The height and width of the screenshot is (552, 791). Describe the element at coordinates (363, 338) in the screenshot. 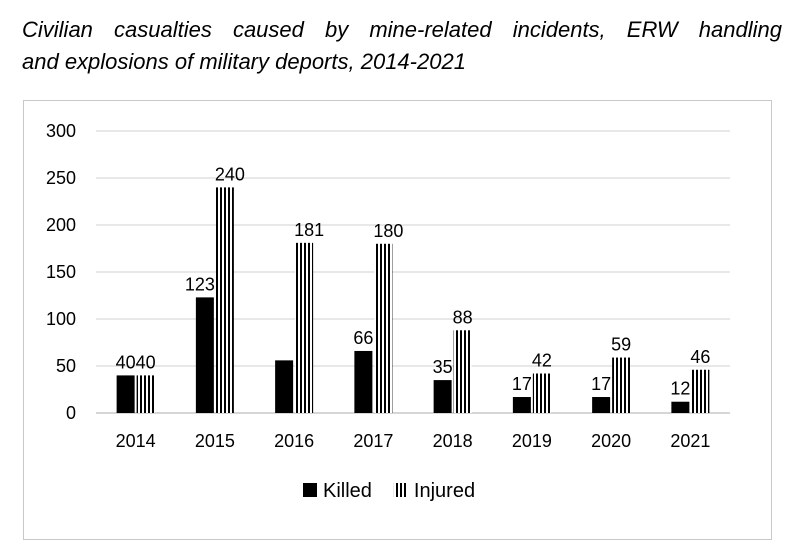

I see `data-label-killed-2017: 66` at that location.